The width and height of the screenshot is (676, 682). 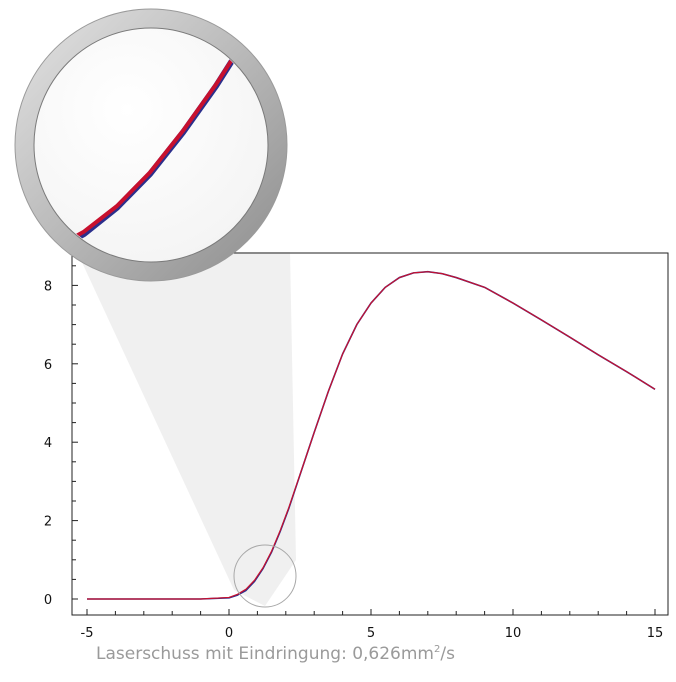 I want to click on caption-unit: /s, so click(x=447, y=654).